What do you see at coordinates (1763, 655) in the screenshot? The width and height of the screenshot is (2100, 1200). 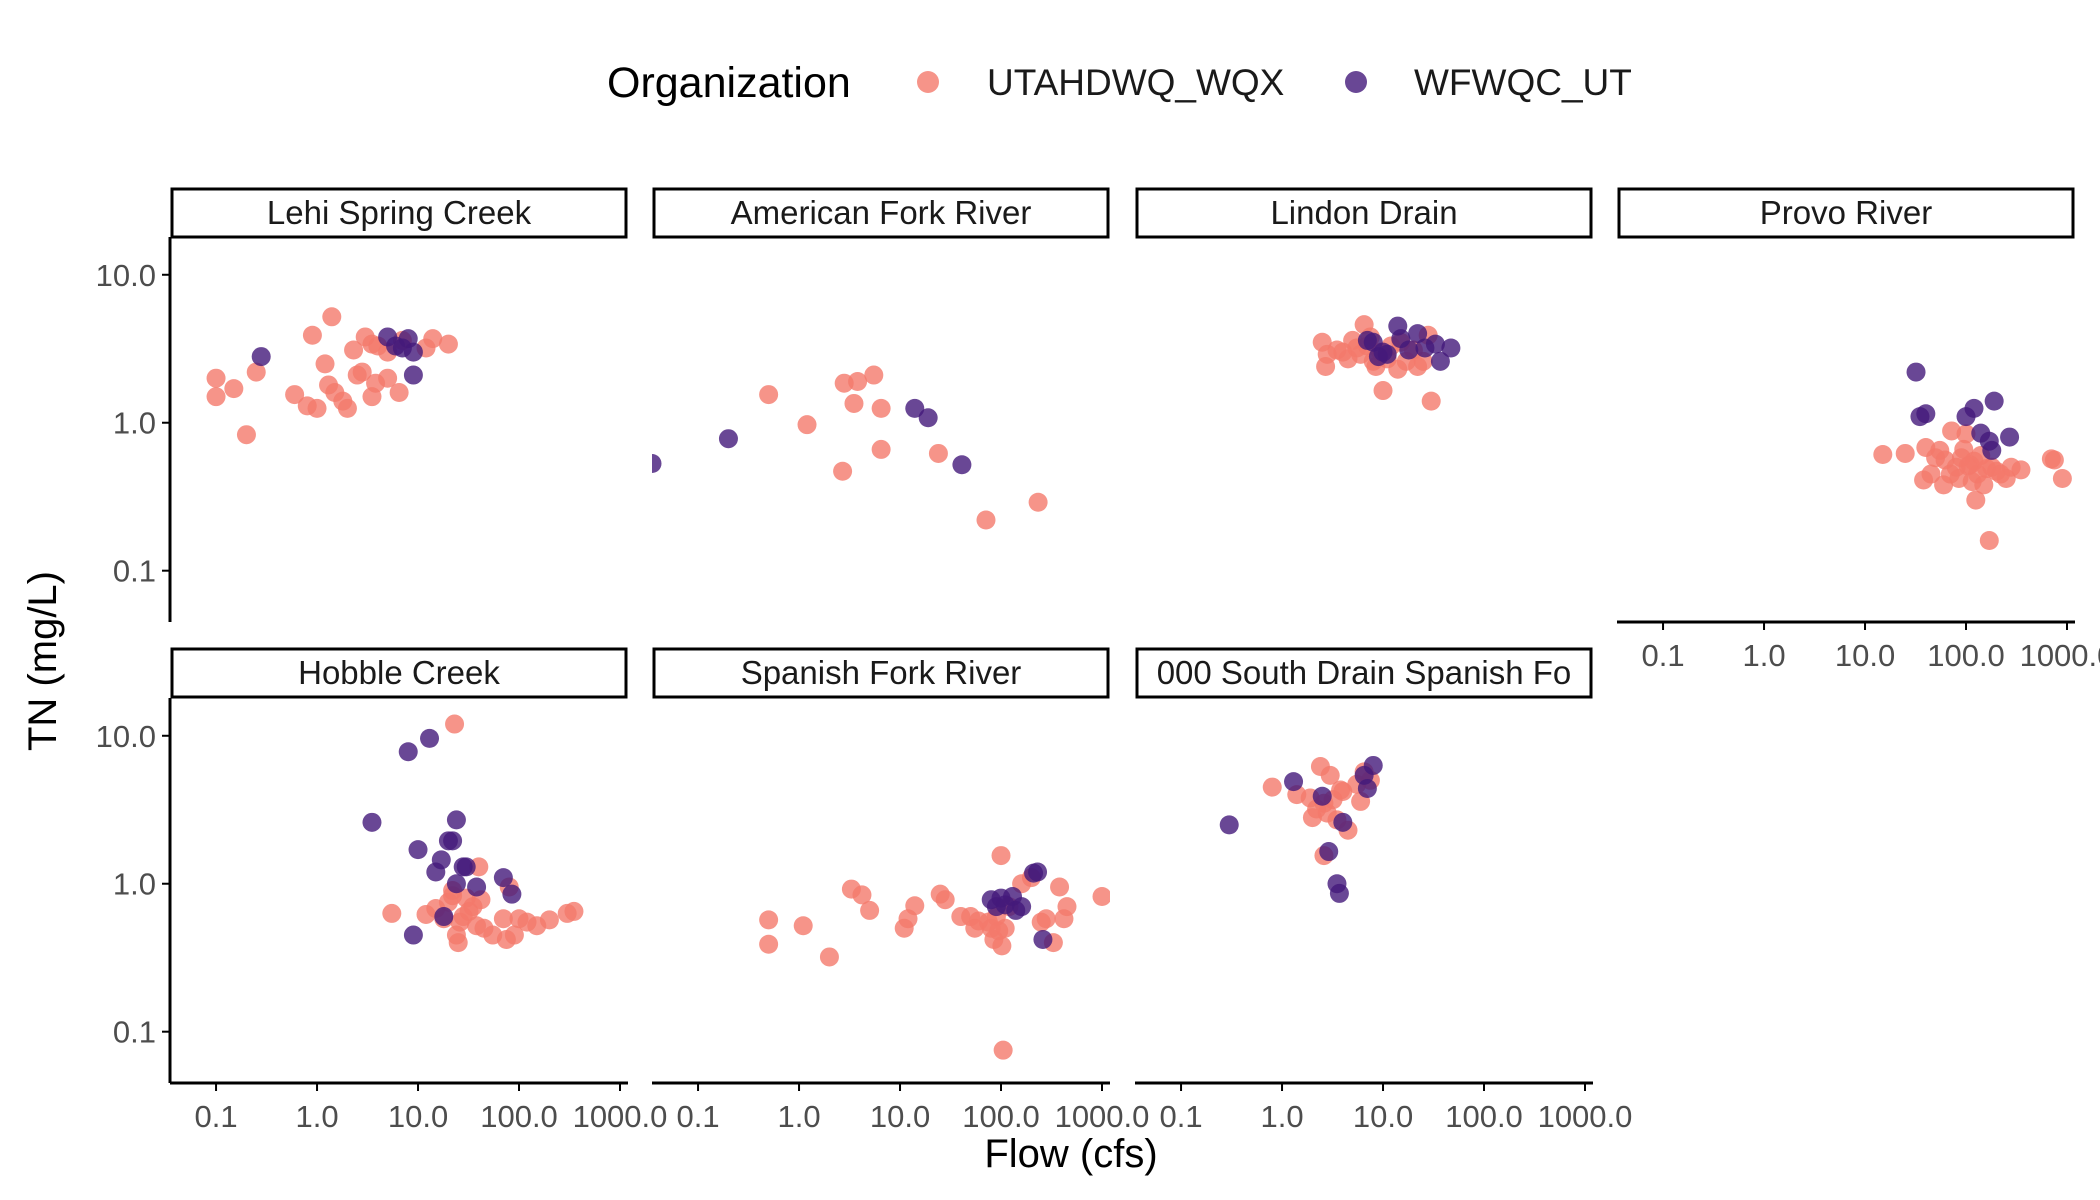 I see `x-tick-label-provo-river-1: 1.0` at bounding box center [1763, 655].